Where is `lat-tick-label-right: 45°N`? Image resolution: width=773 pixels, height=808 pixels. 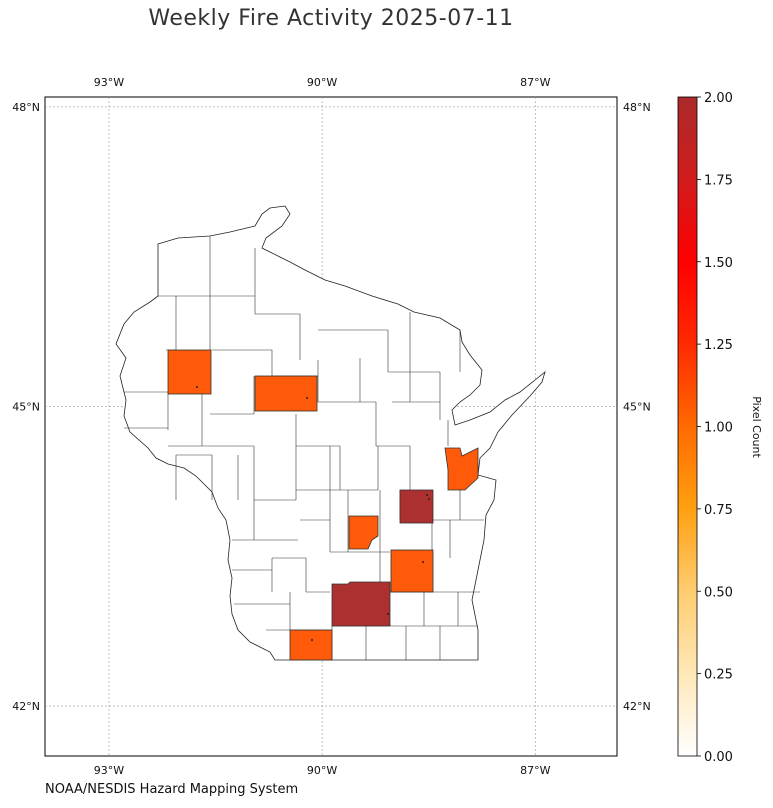
lat-tick-label-right: 45°N is located at coordinates (637, 407).